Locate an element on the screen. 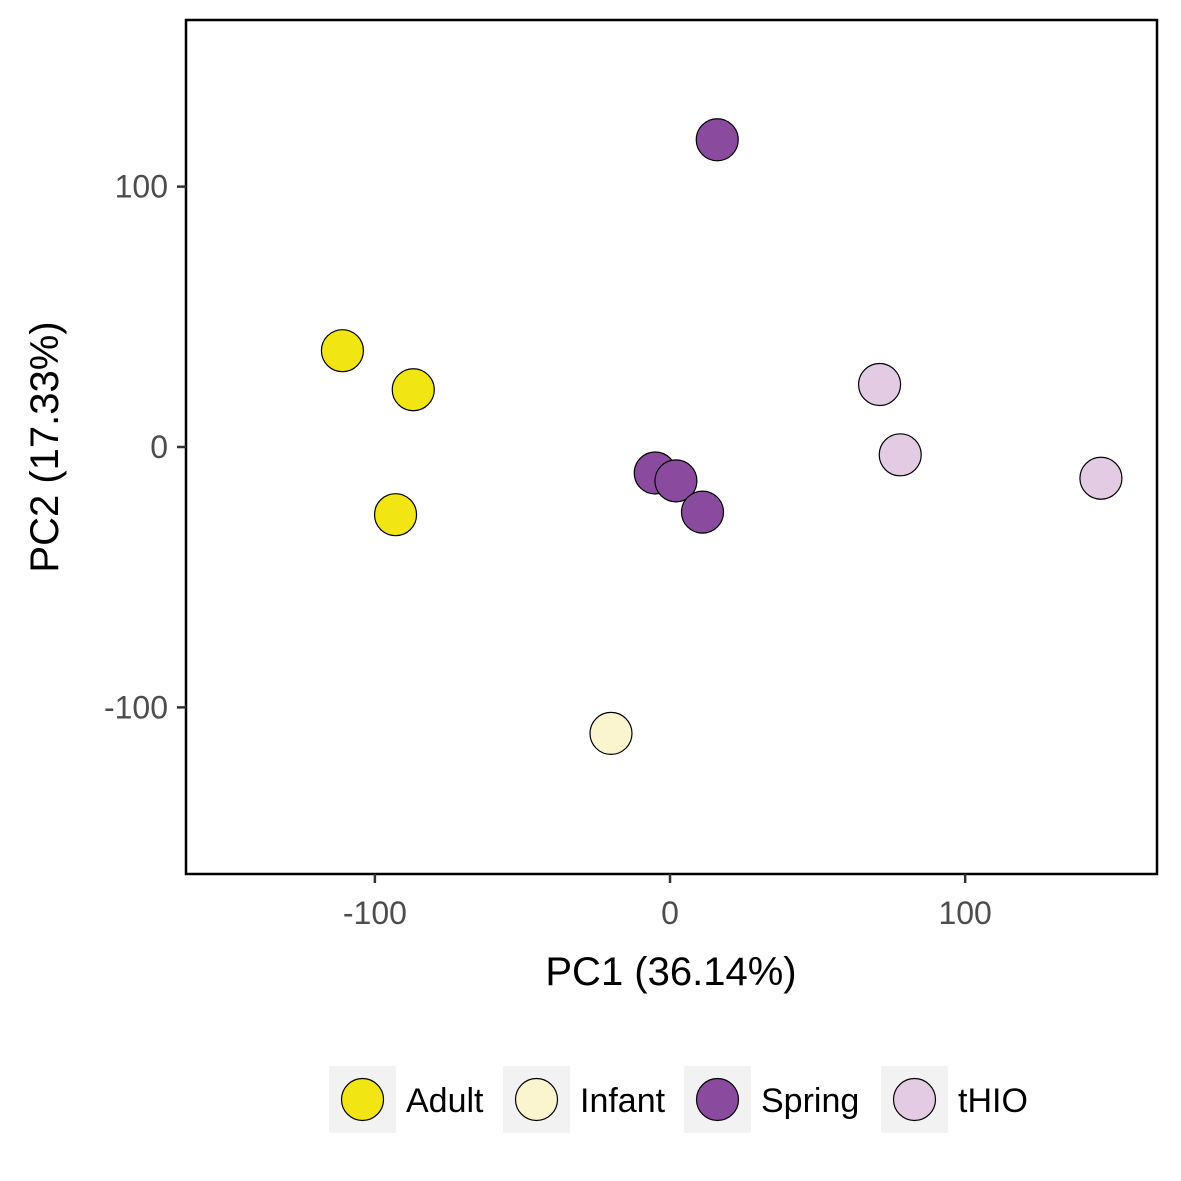 This screenshot has width=1181, height=1181. legend-label-spring: Spring is located at coordinates (810, 1101).